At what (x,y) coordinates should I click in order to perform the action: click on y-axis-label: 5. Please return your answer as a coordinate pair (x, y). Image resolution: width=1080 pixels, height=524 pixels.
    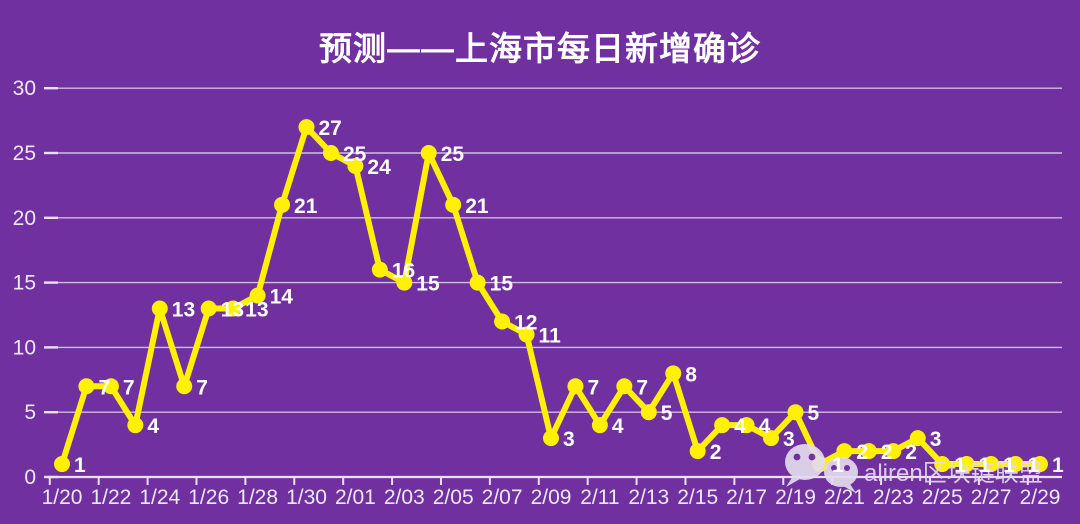
    Looking at the image, I should click on (30, 412).